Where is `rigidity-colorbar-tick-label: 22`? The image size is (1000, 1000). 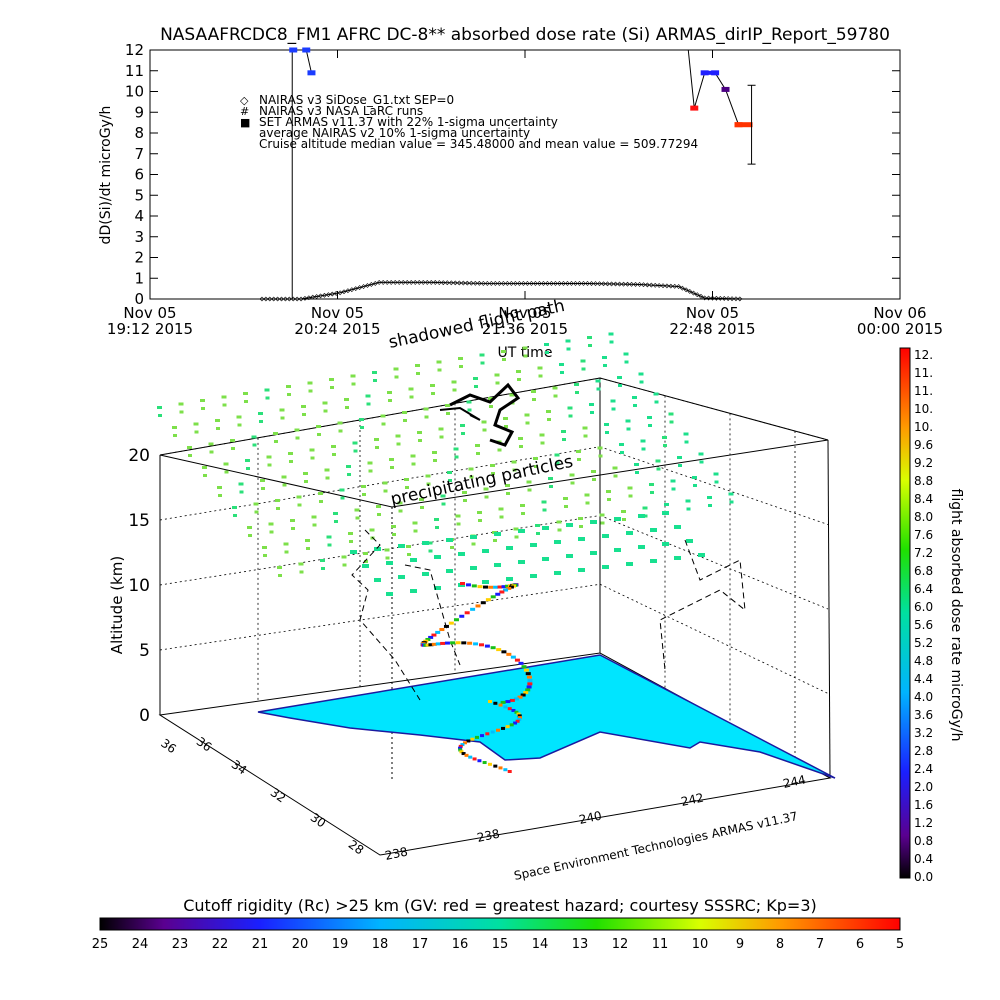
rigidity-colorbar-tick-label: 22 is located at coordinates (220, 944).